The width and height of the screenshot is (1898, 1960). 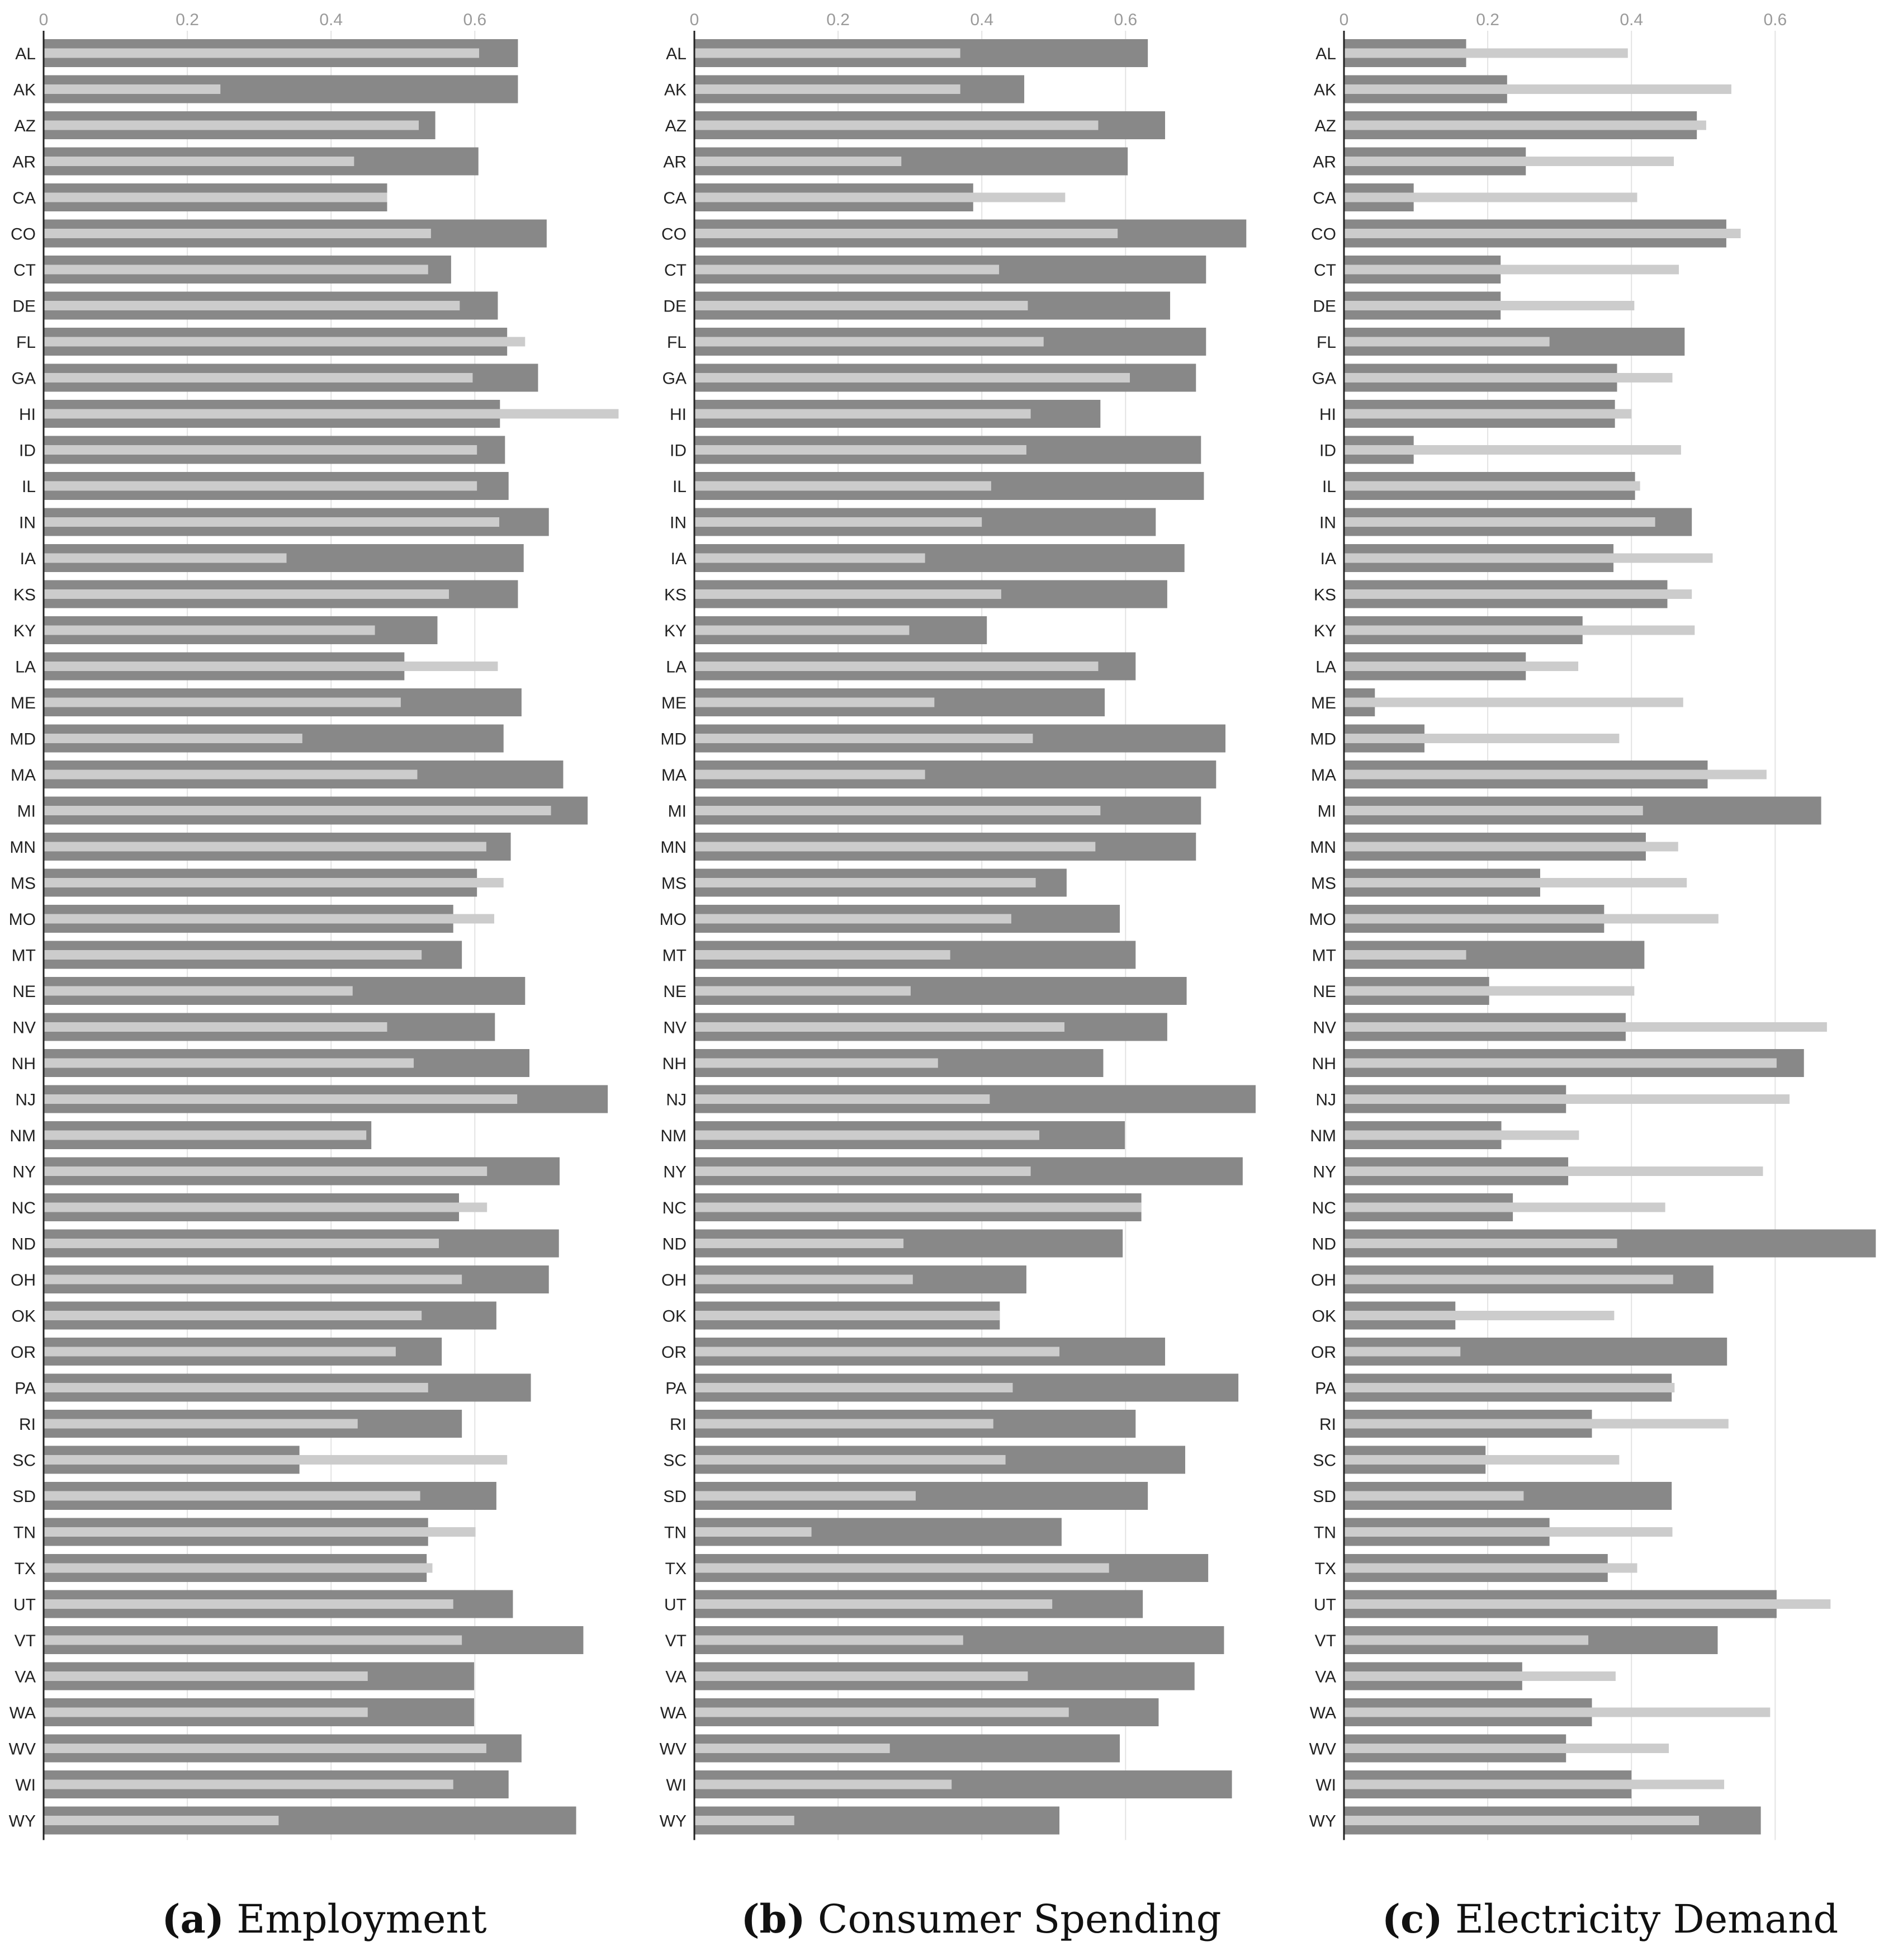 What do you see at coordinates (809, 774) in the screenshot?
I see `bar-light-b-ma` at bounding box center [809, 774].